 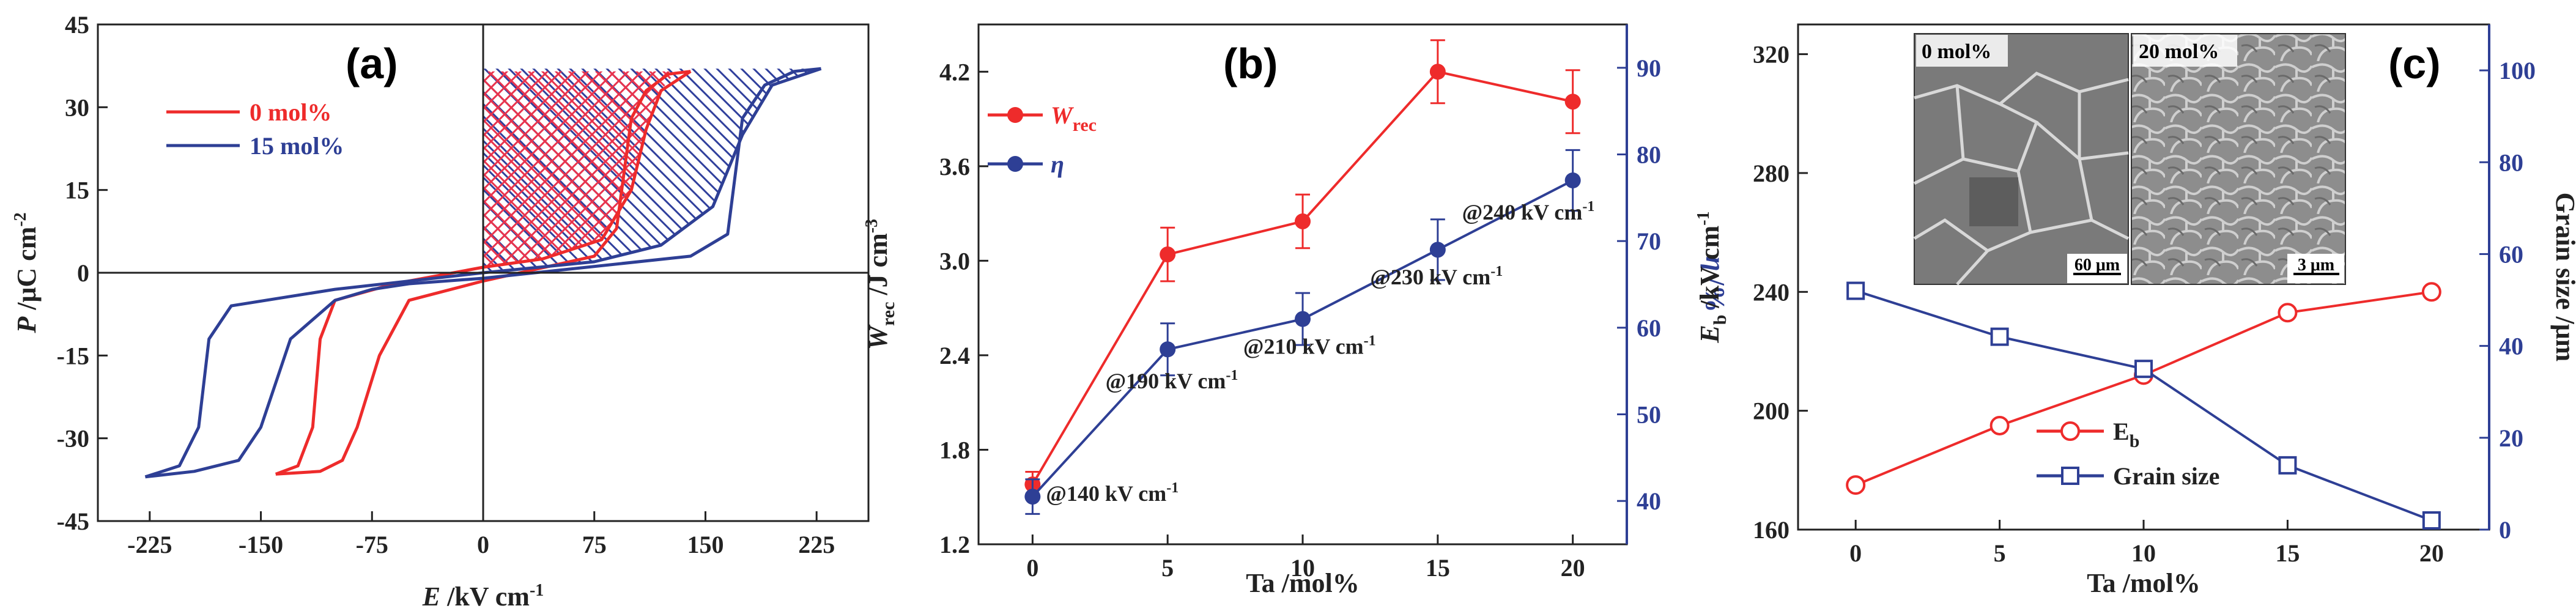 I want to click on sem-dark-grain, so click(x=1993, y=201).